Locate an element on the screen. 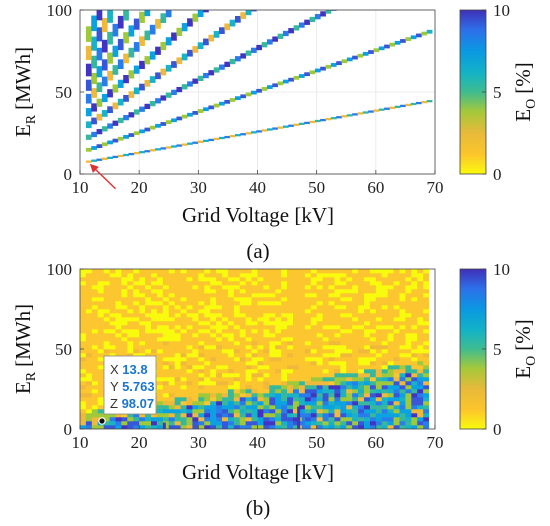 This screenshot has height=526, width=550. datatip: X 13.8 Y 5.763 Z 98.07 is located at coordinates (127, 390).